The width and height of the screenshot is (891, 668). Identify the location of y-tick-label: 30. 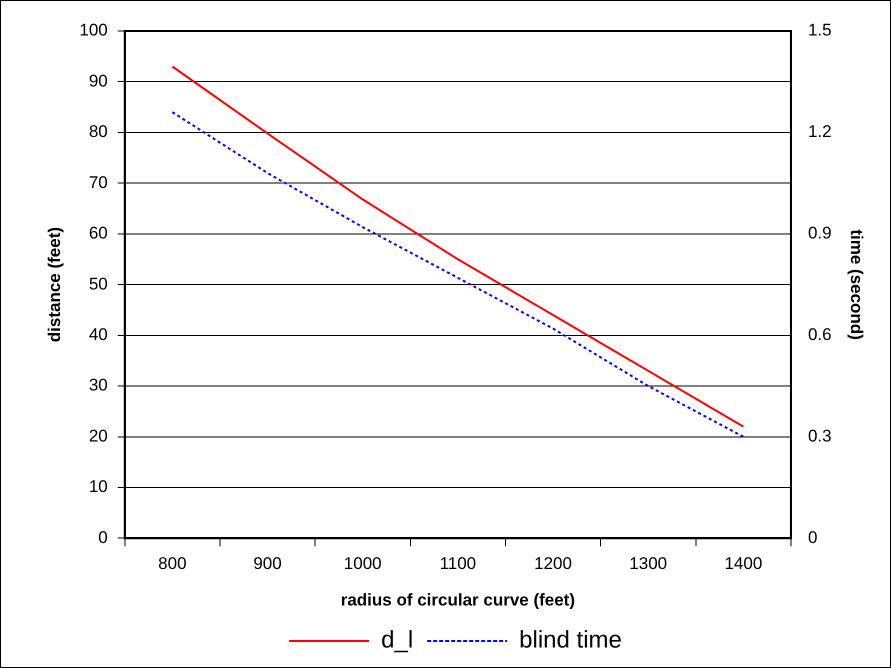
(98, 385).